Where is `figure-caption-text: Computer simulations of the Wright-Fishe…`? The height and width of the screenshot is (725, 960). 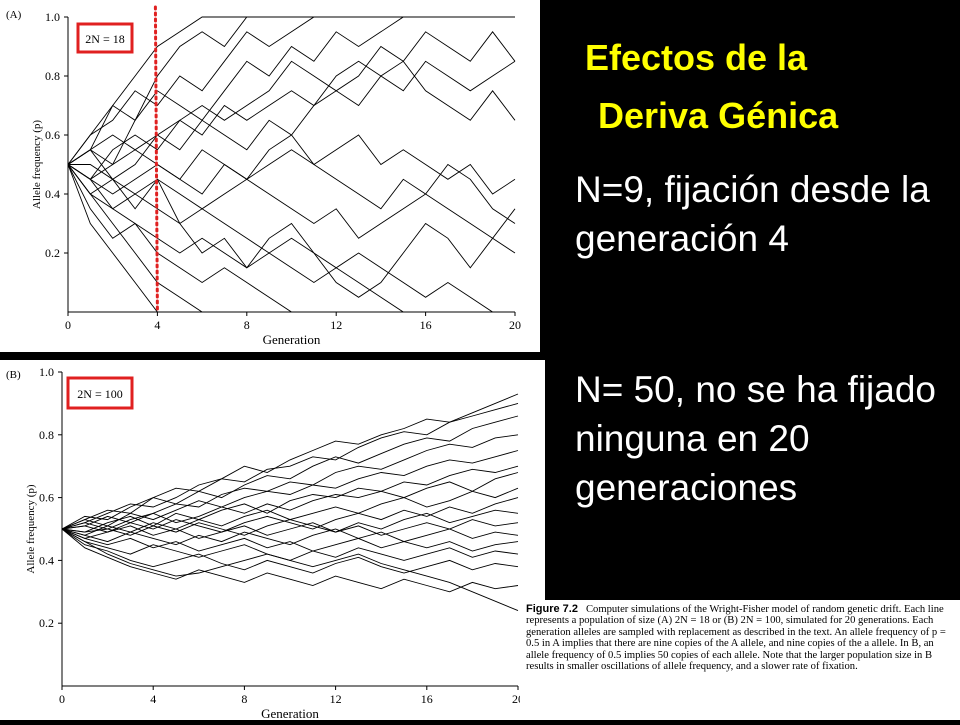 figure-caption-text: Computer simulations of the Wright-Fishe… is located at coordinates (736, 638).